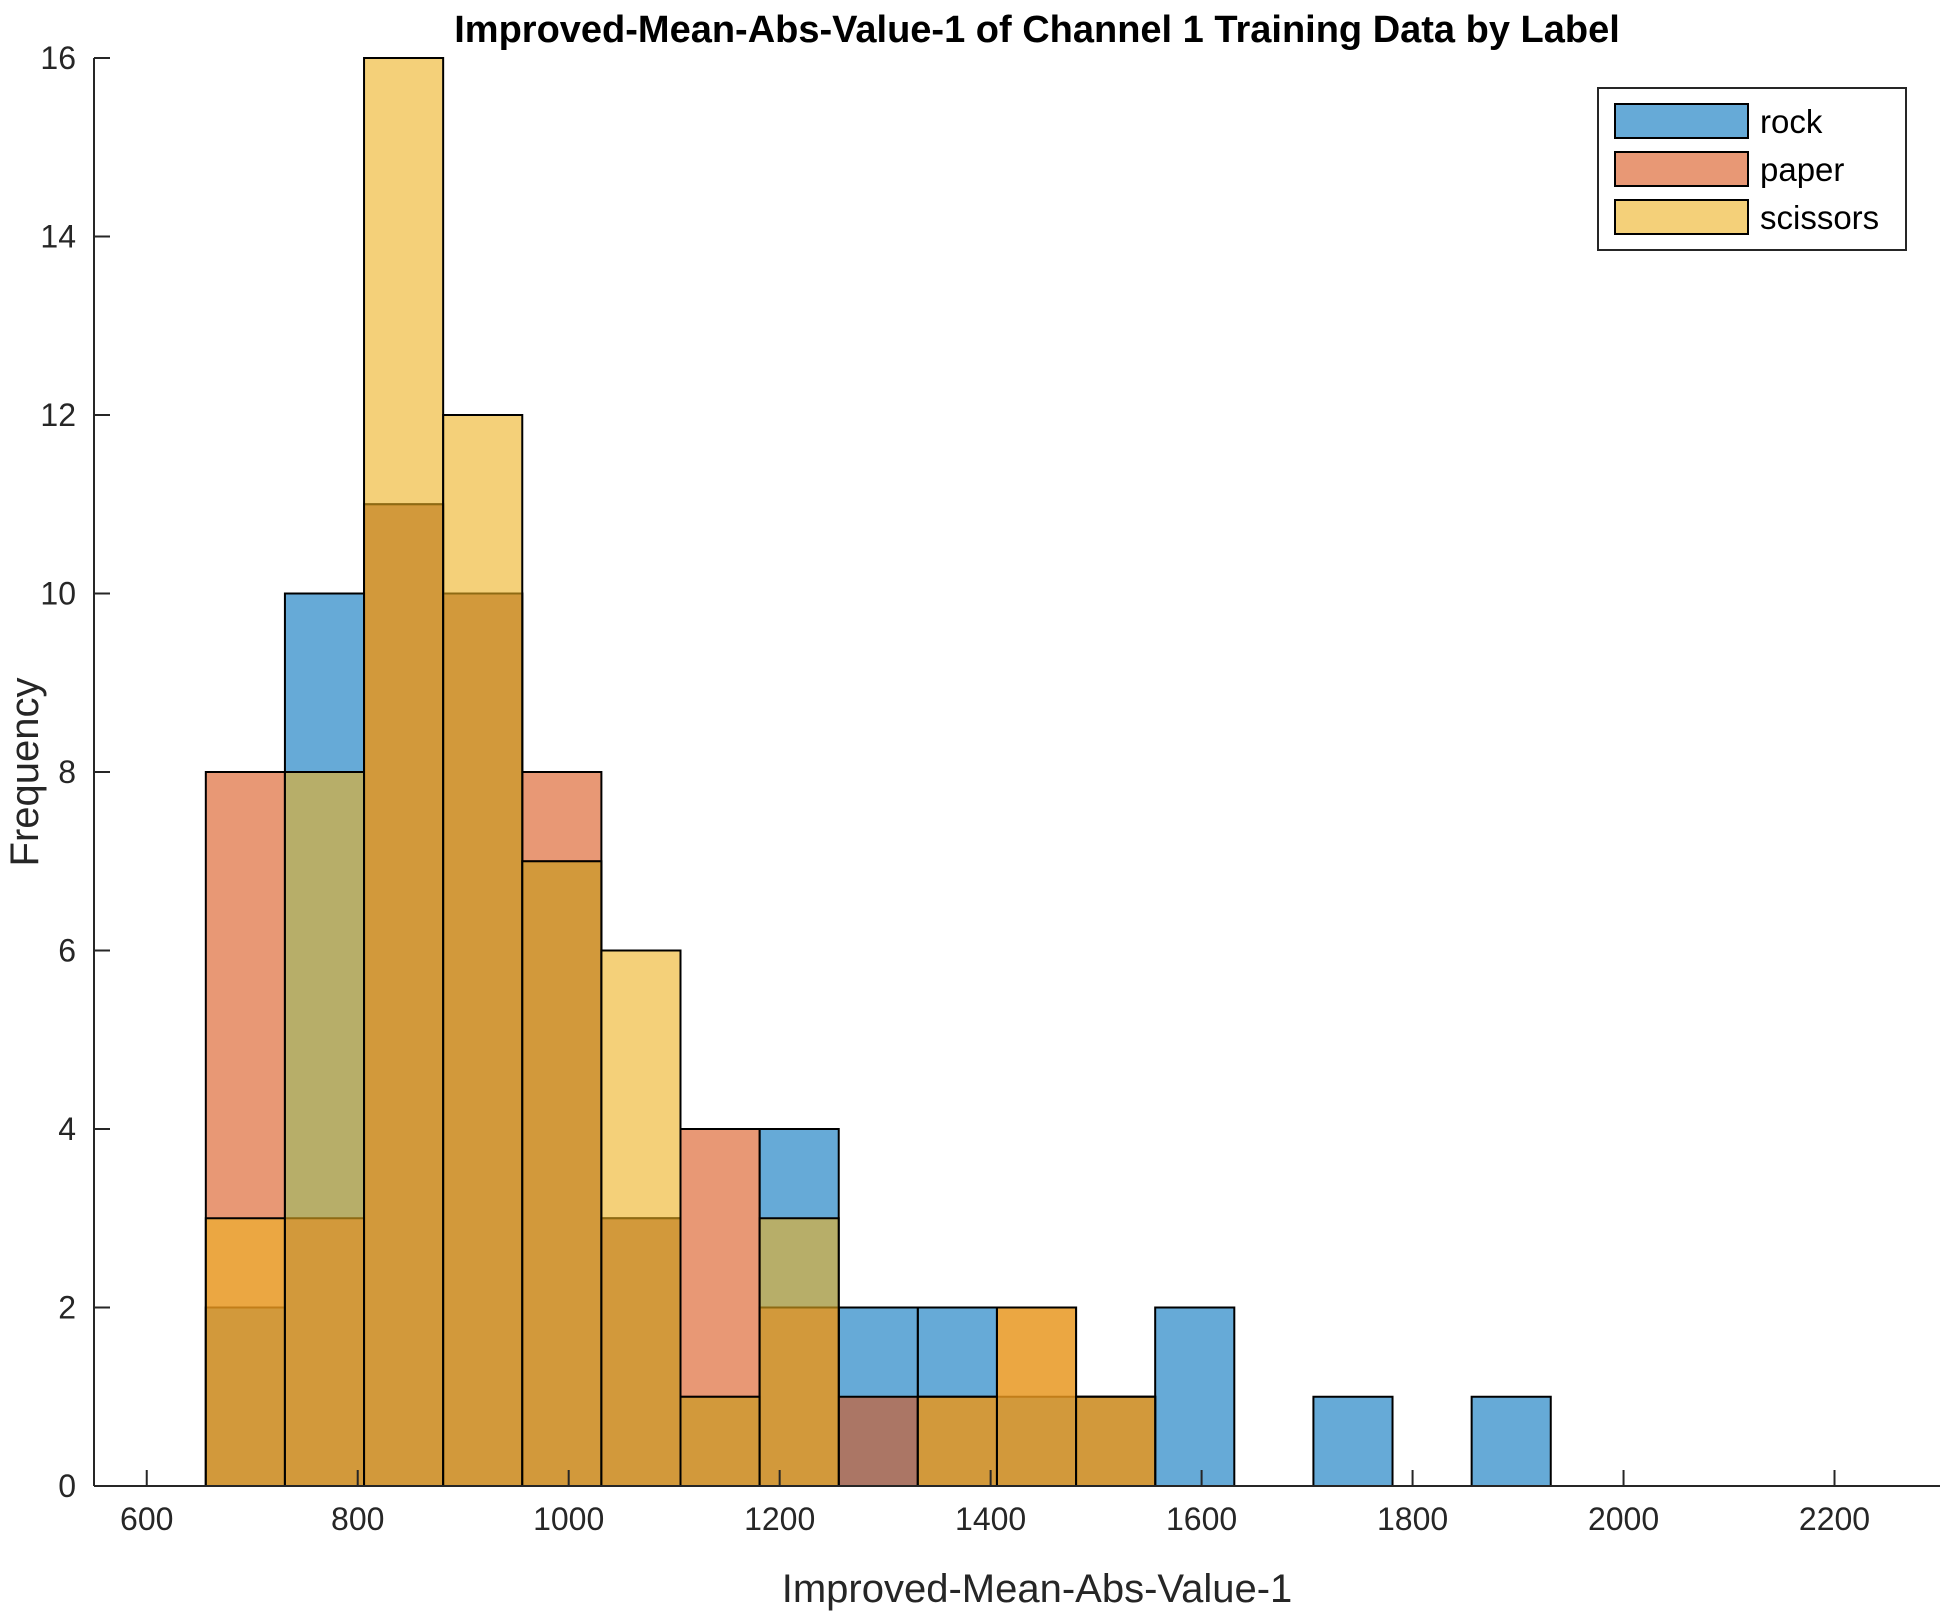 This screenshot has height=1614, width=1945. I want to click on y-tick-label-4: 4, so click(67, 1129).